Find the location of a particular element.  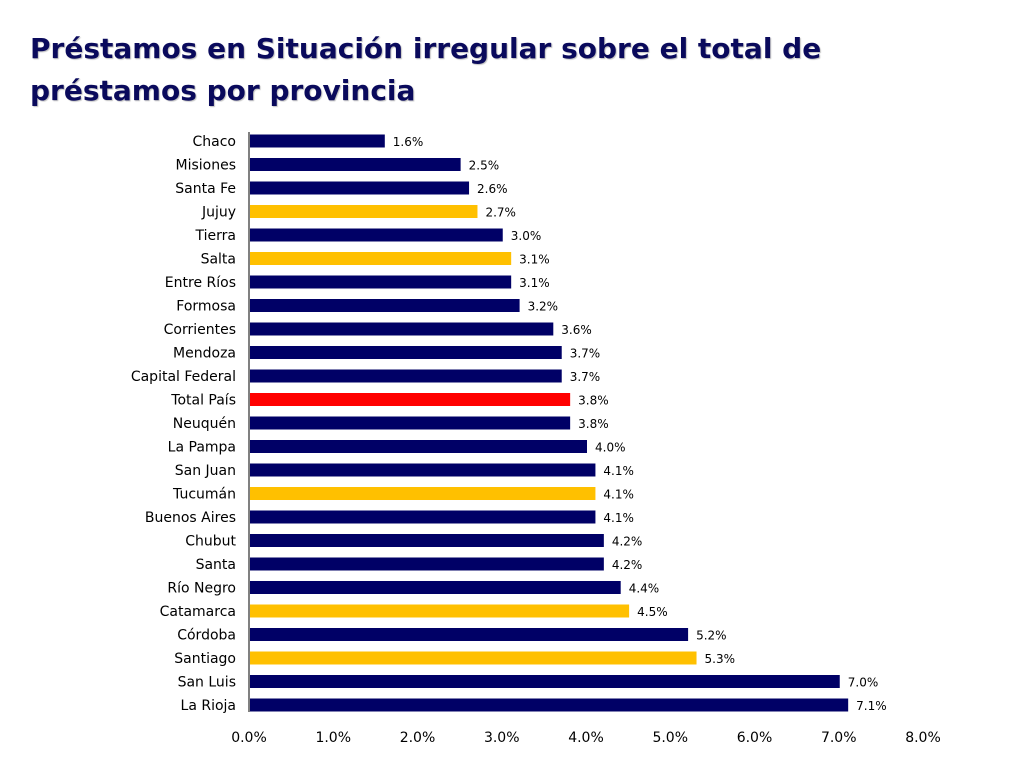

data-label: 3.0% is located at coordinates (526, 236).